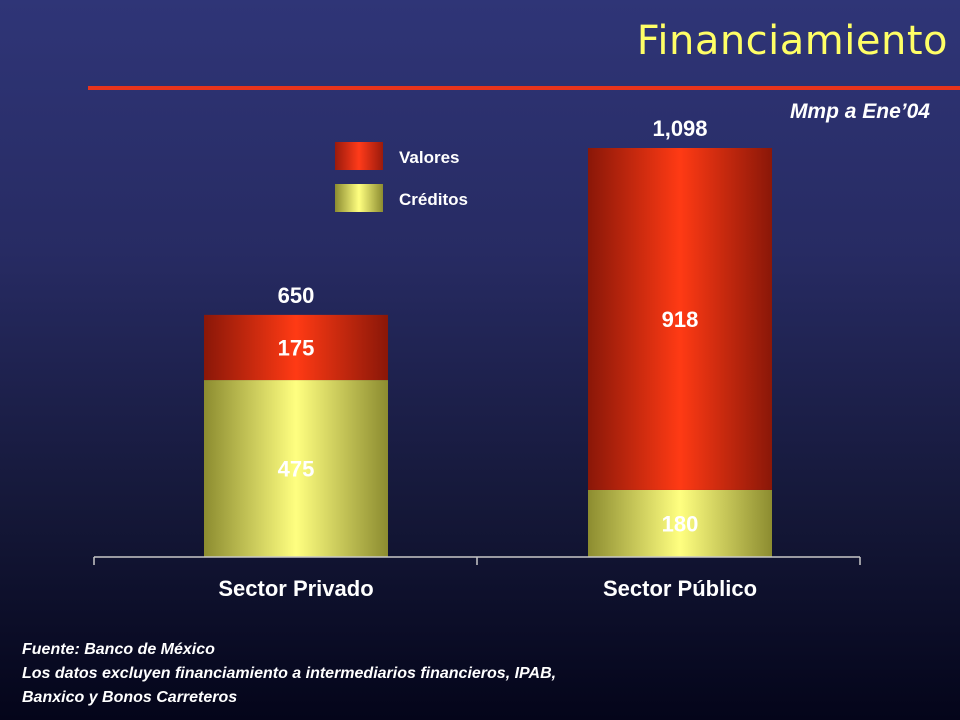 The height and width of the screenshot is (720, 960). Describe the element at coordinates (679, 128) in the screenshot. I see `total-label-2: 1,098` at that location.